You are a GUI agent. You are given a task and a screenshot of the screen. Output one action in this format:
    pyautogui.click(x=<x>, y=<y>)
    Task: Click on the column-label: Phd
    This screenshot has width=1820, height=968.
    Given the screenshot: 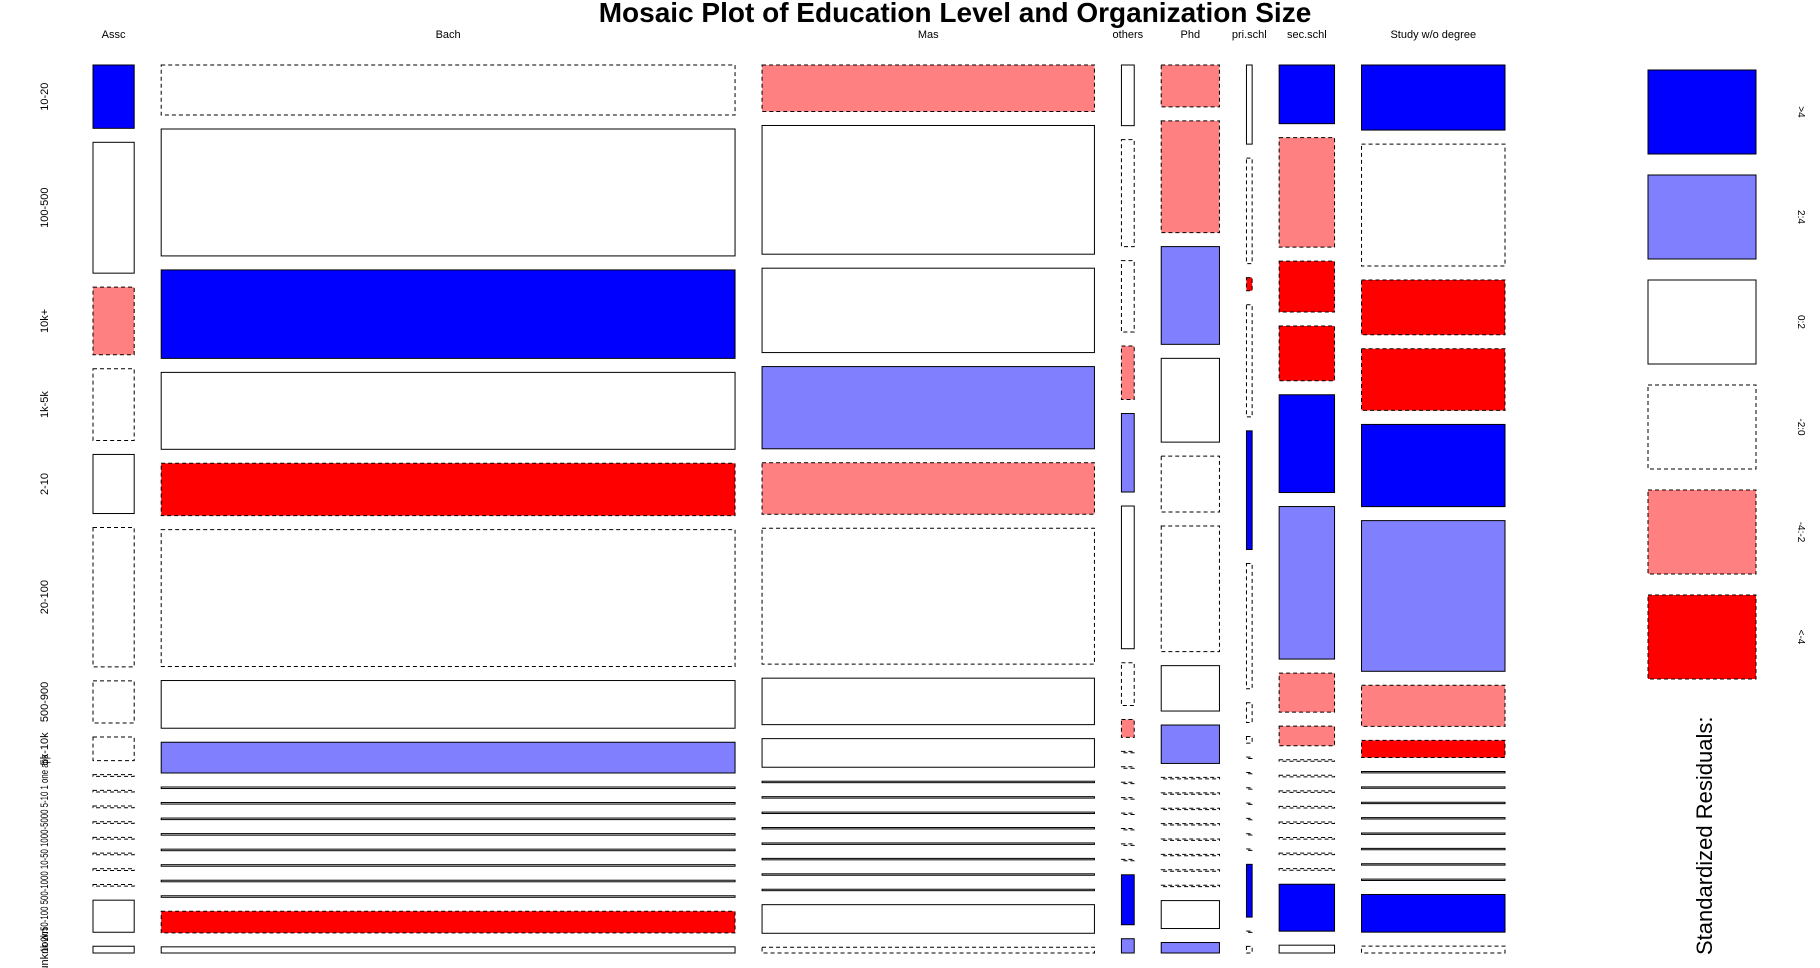 What is the action you would take?
    pyautogui.click(x=1191, y=35)
    